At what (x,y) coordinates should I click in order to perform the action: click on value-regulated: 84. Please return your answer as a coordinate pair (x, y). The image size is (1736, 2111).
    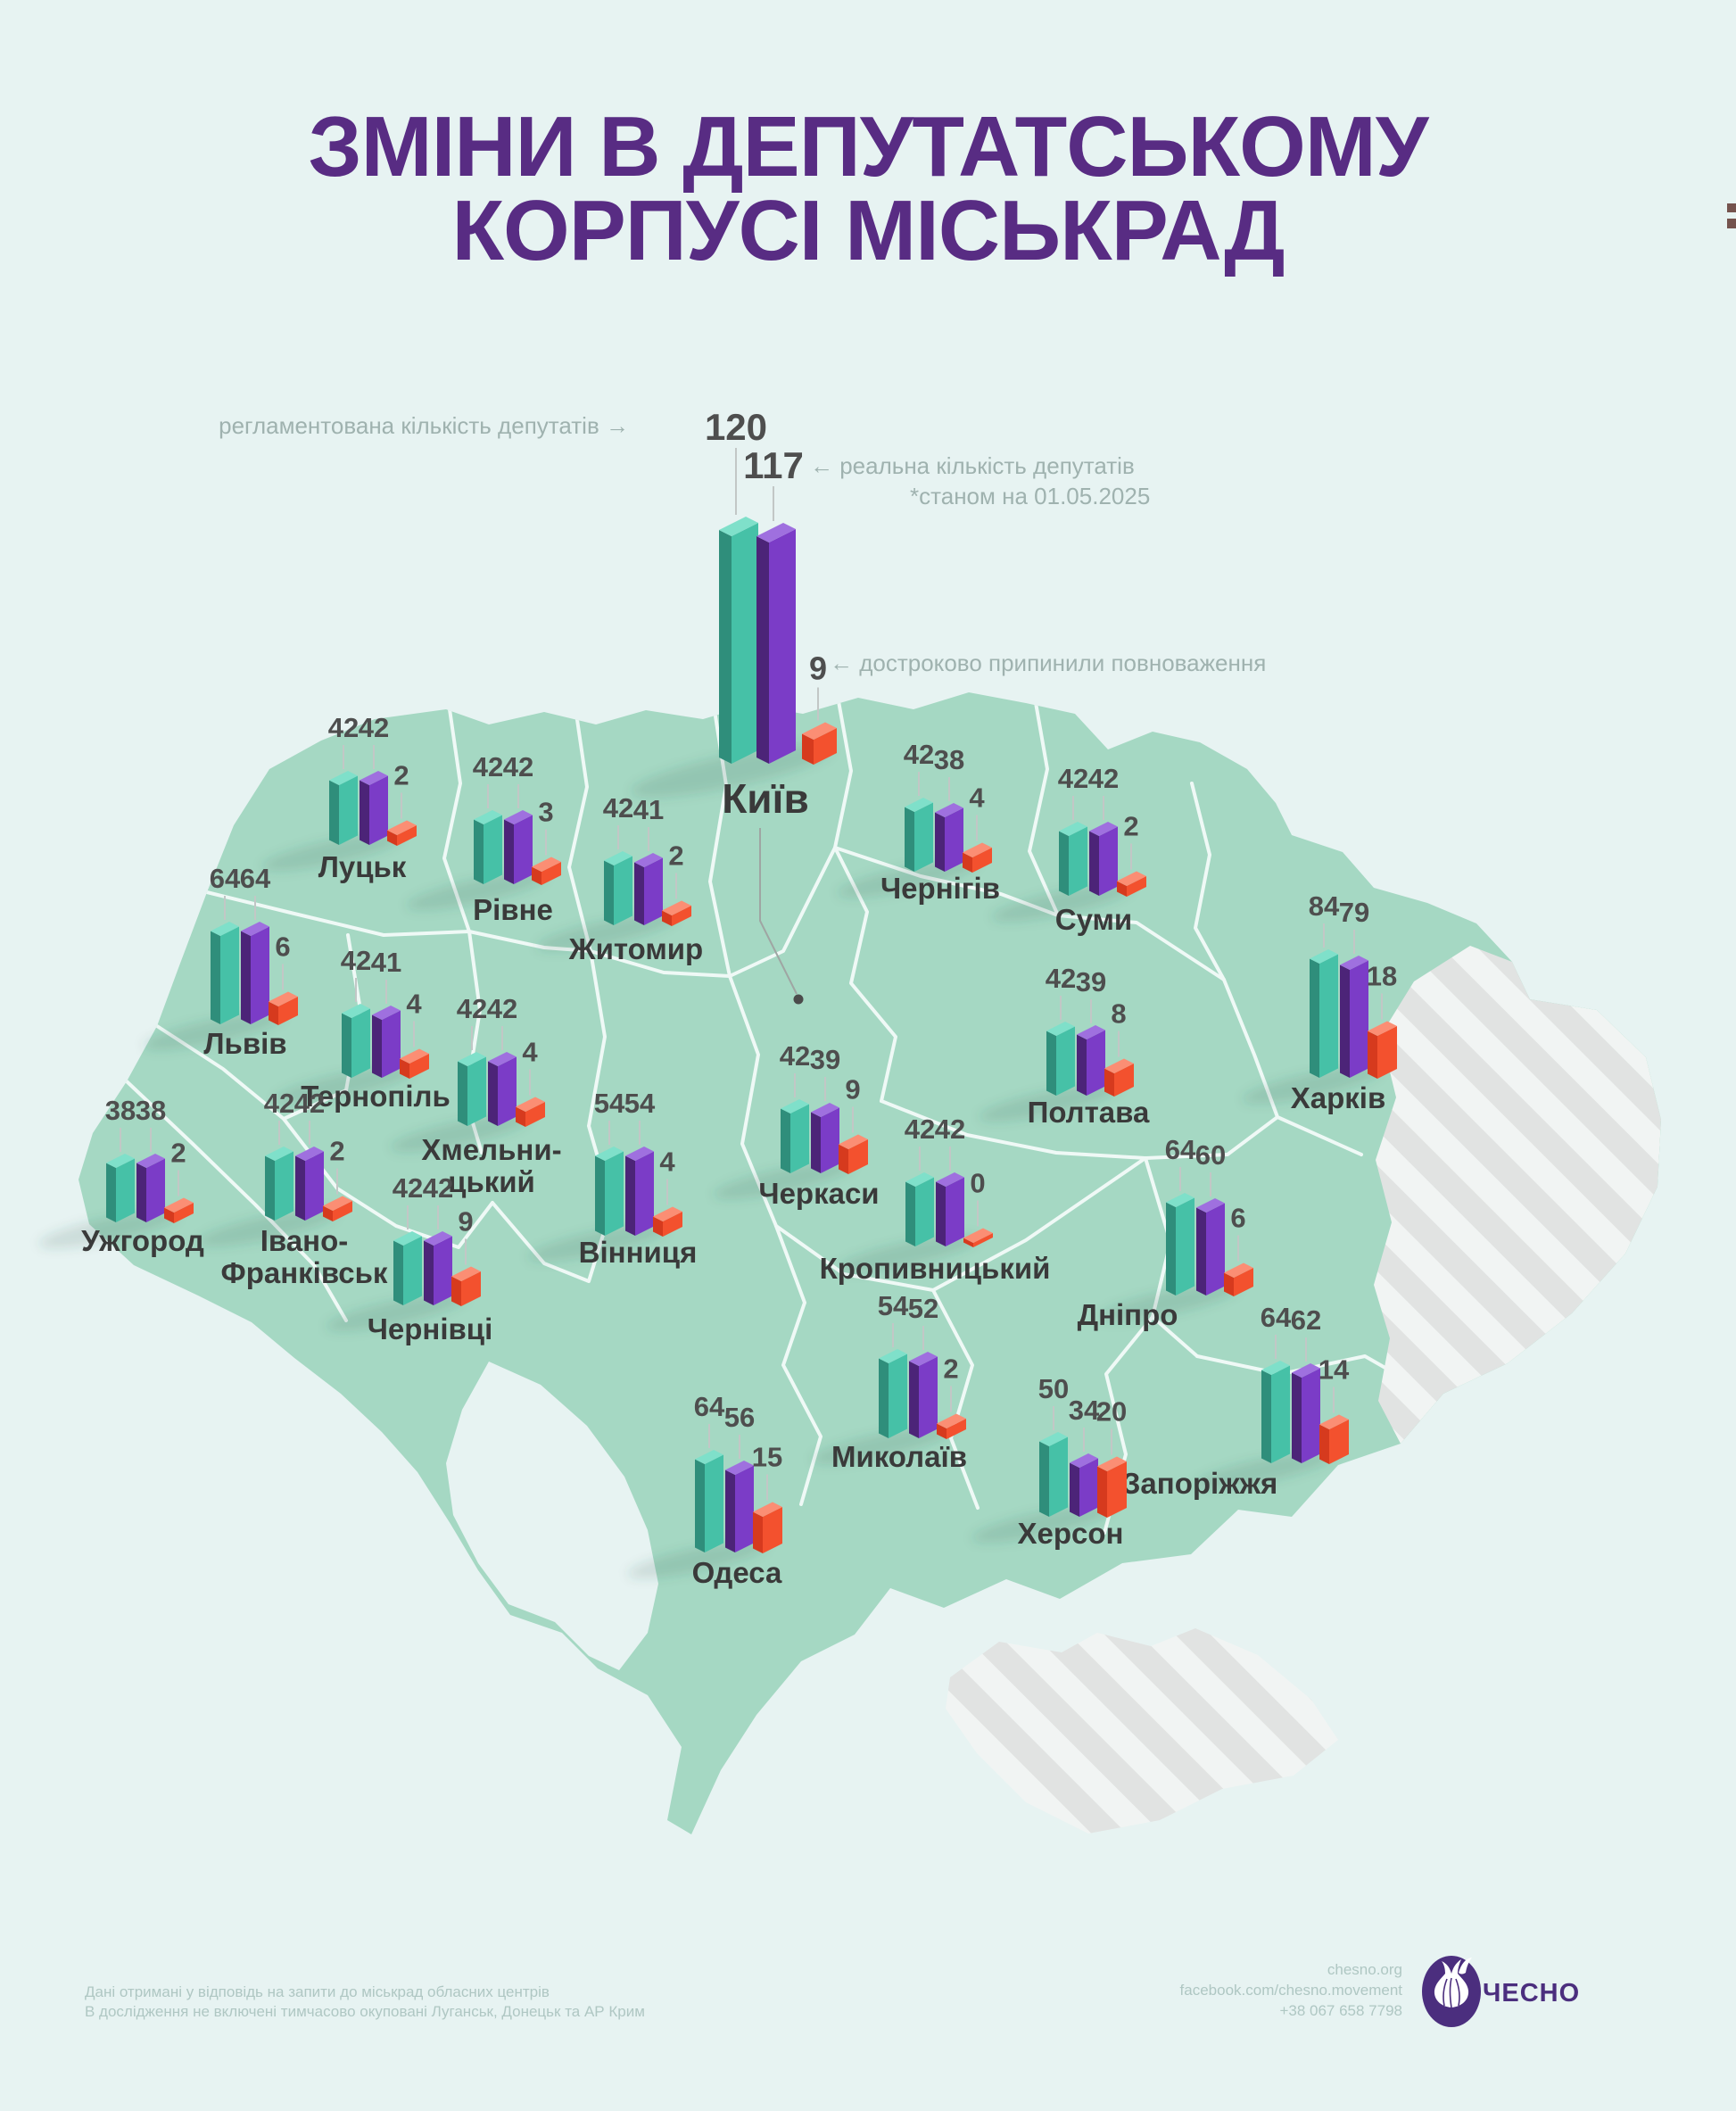
    Looking at the image, I should click on (1324, 906).